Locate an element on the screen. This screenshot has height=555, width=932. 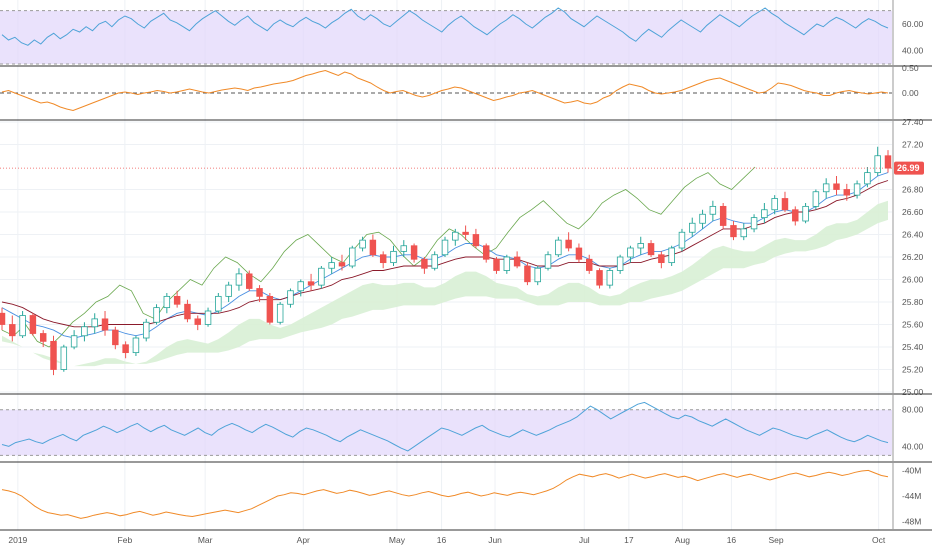
x-tick-label-4: May is located at coordinates (397, 540).